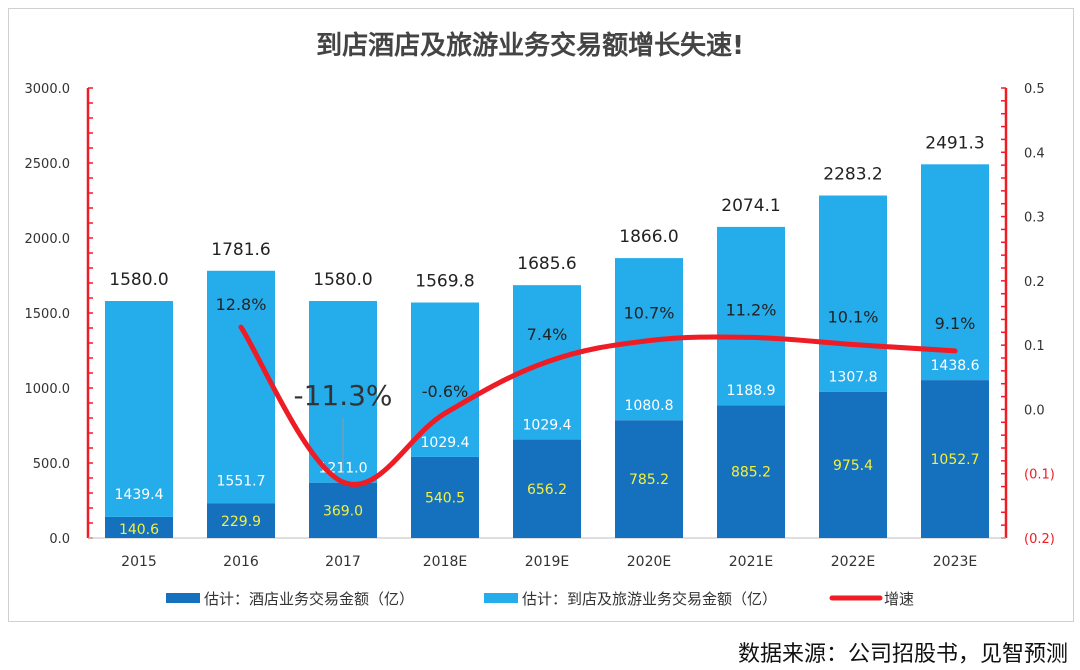 The width and height of the screenshot is (1080, 670). I want to click on bar-in-store-value-label: 1551.7, so click(241, 482).